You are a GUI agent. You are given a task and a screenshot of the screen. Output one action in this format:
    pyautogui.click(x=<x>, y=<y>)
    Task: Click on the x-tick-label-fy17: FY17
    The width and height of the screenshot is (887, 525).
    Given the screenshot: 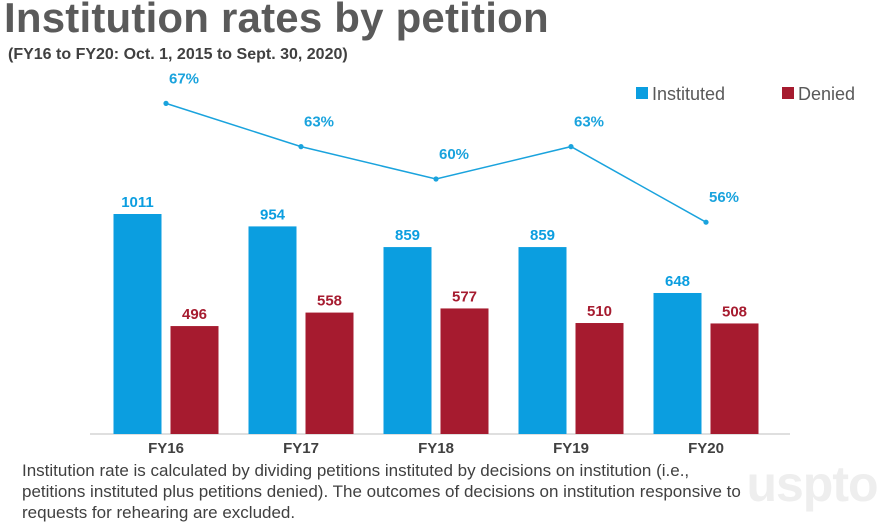 What is the action you would take?
    pyautogui.click(x=301, y=448)
    